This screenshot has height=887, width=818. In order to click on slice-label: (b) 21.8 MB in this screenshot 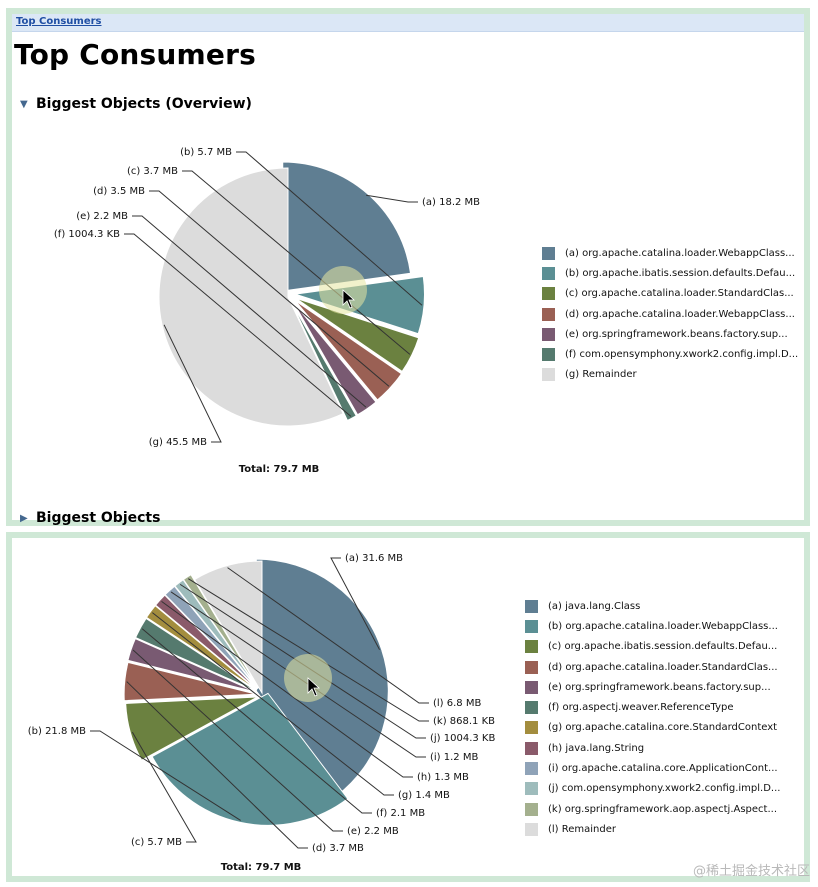, I will do `click(57, 731)`.